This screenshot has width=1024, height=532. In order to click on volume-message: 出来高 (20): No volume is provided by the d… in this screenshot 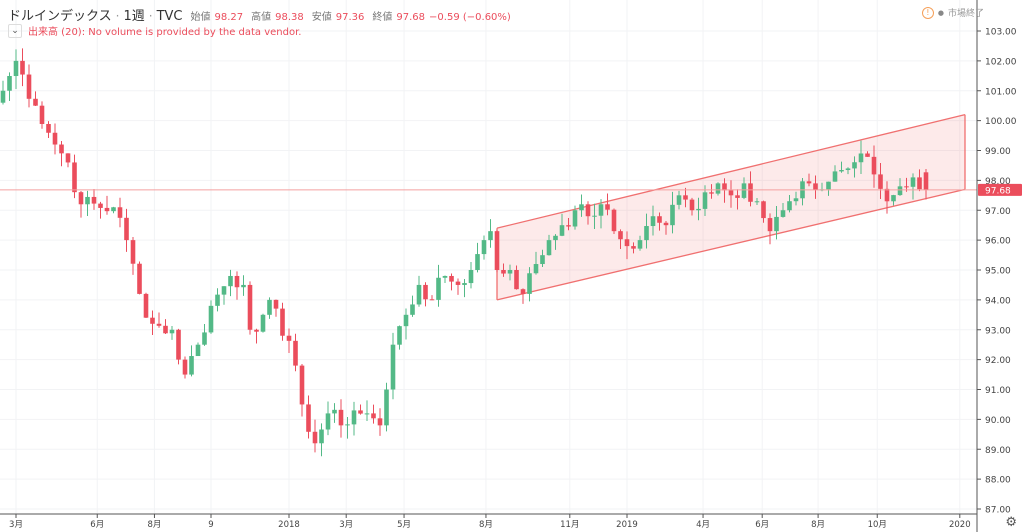, I will do `click(165, 32)`.